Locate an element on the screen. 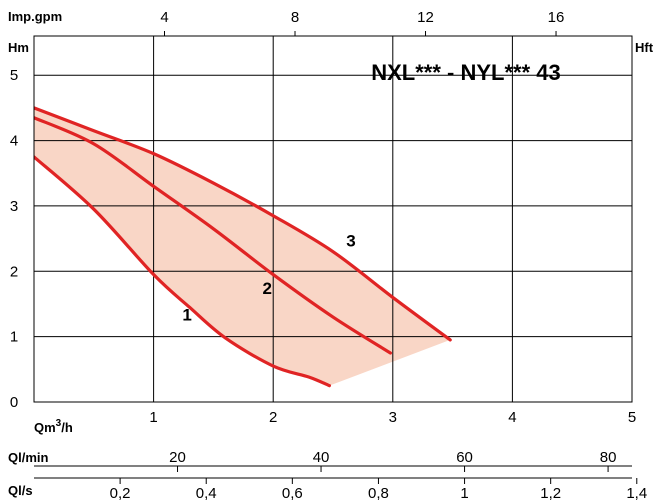 Image resolution: width=664 pixels, height=504 pixels. ql-s-axis-label: Ql/s is located at coordinates (20, 490).